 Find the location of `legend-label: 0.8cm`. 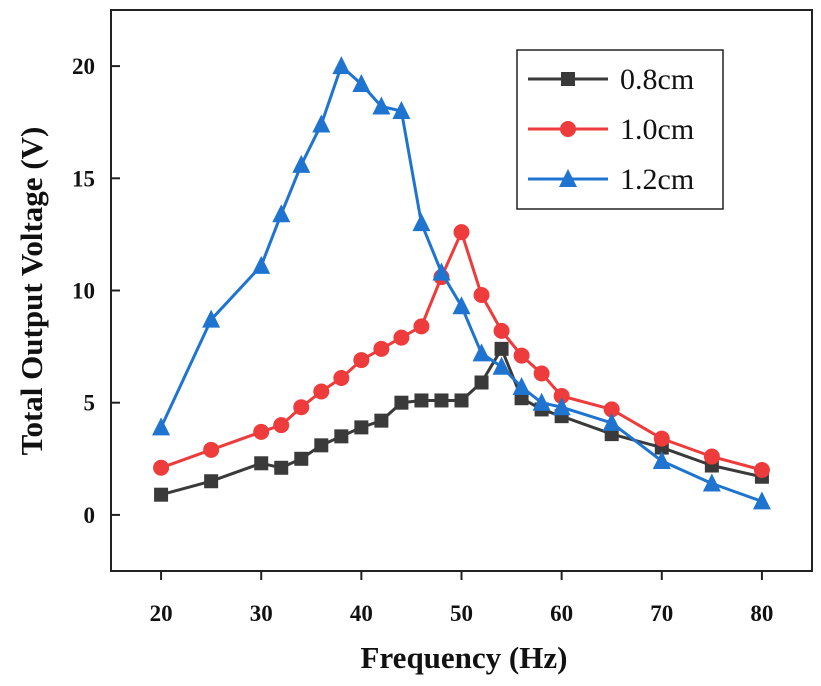

legend-label: 0.8cm is located at coordinates (657, 79).